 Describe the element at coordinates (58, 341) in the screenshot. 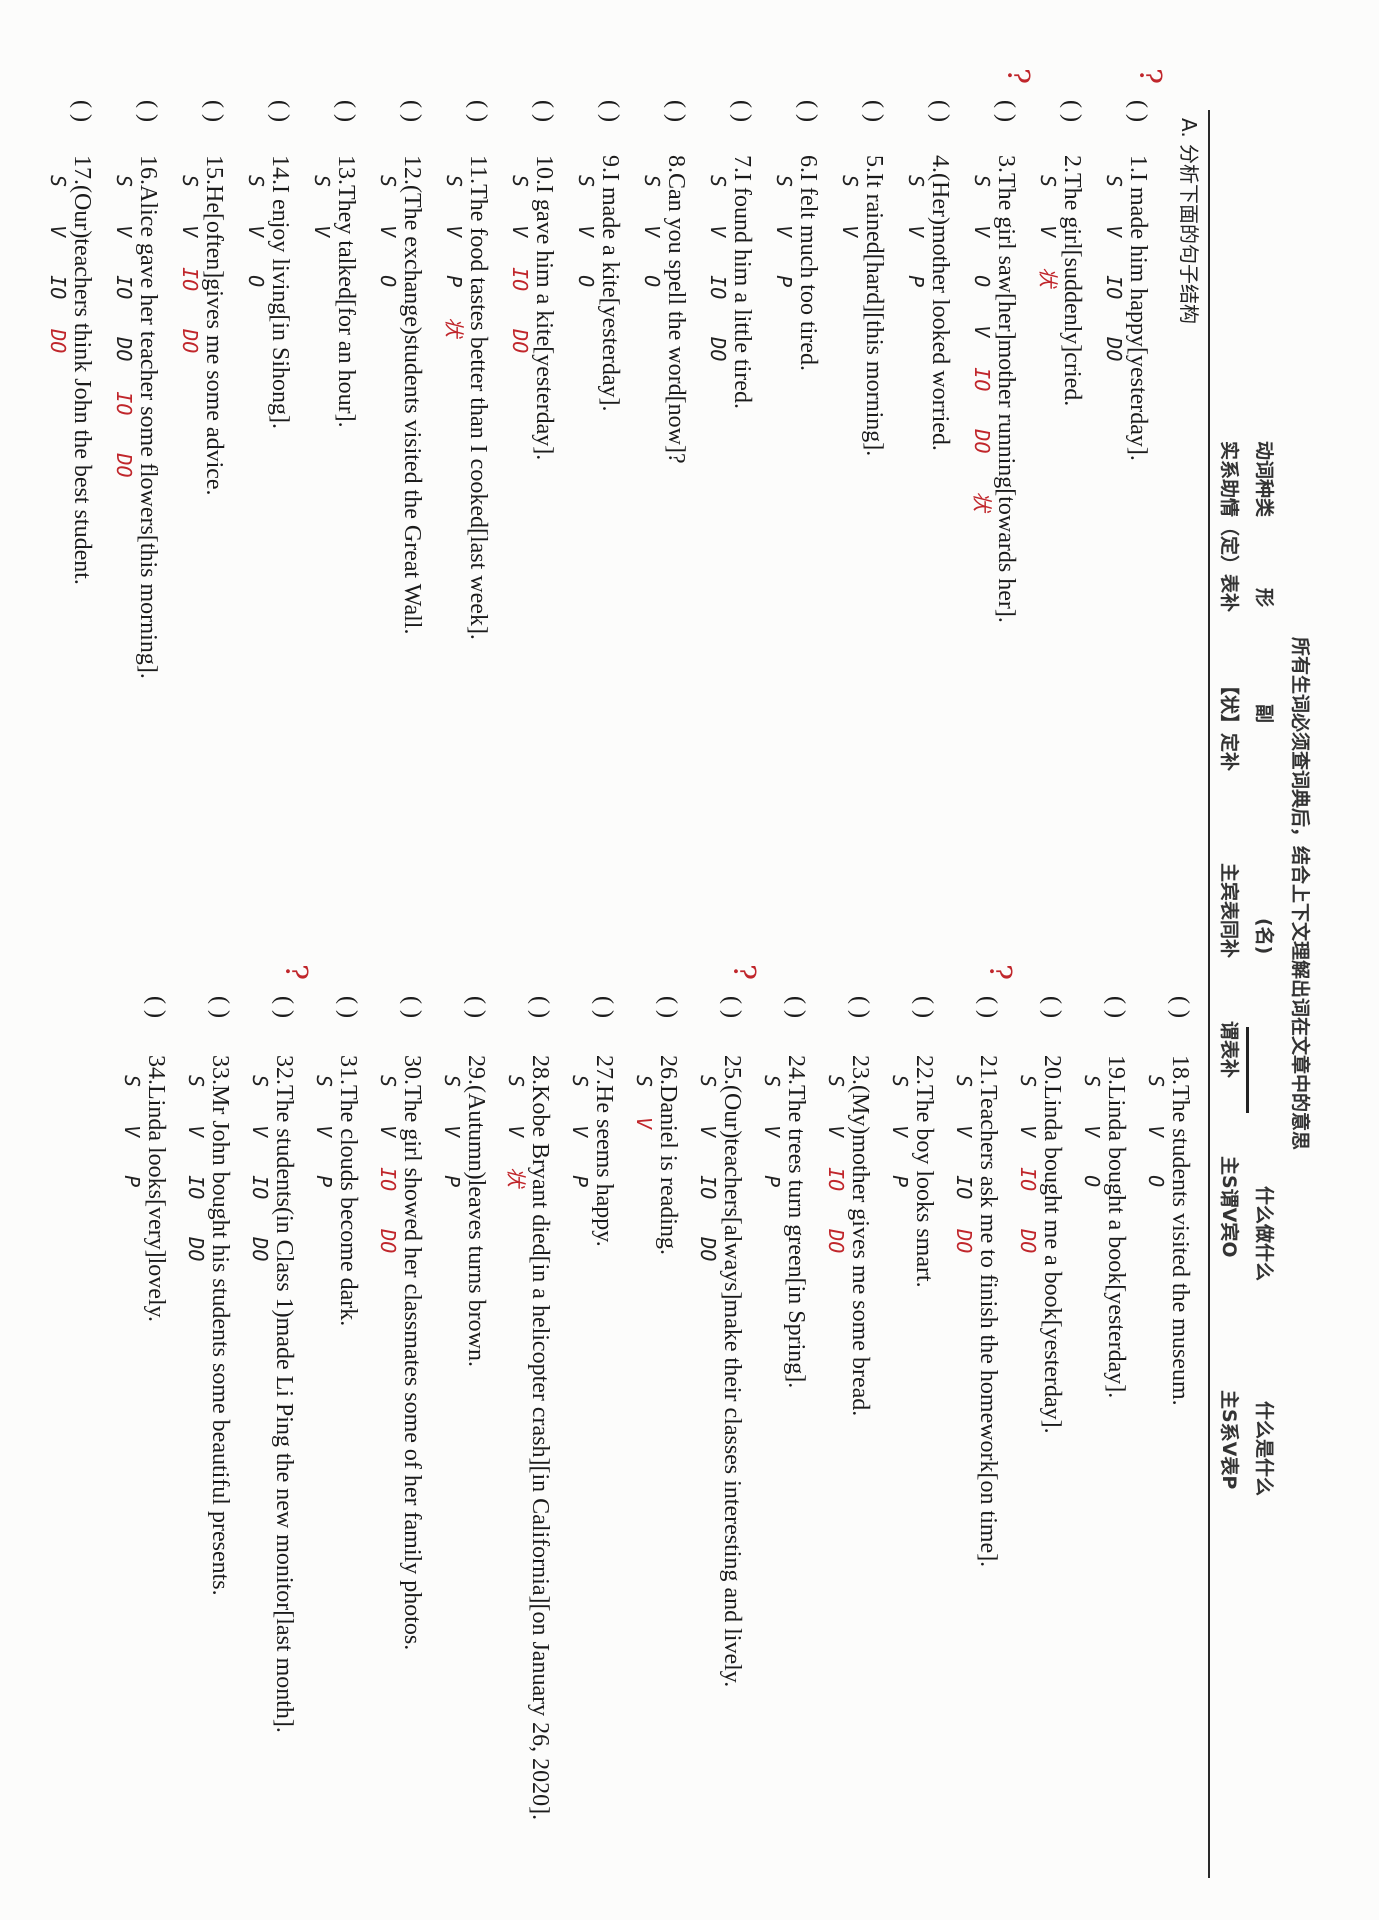

I see `red-pen-marks: DO` at that location.